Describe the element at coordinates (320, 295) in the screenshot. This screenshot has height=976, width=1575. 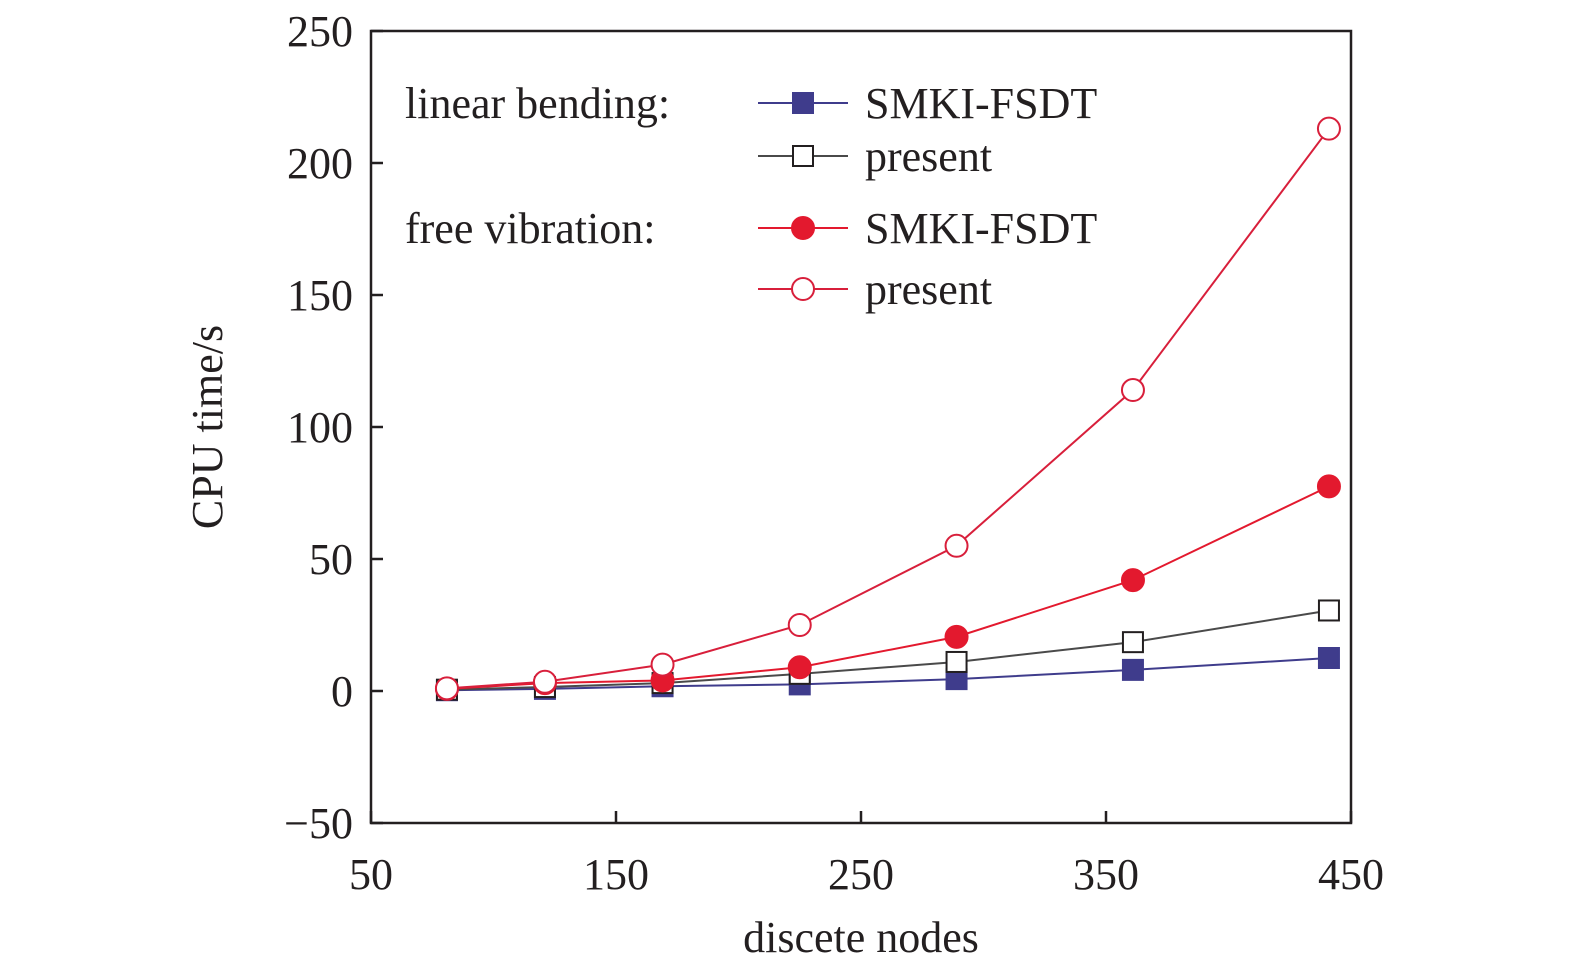
I see `y-tick-label: 150` at that location.